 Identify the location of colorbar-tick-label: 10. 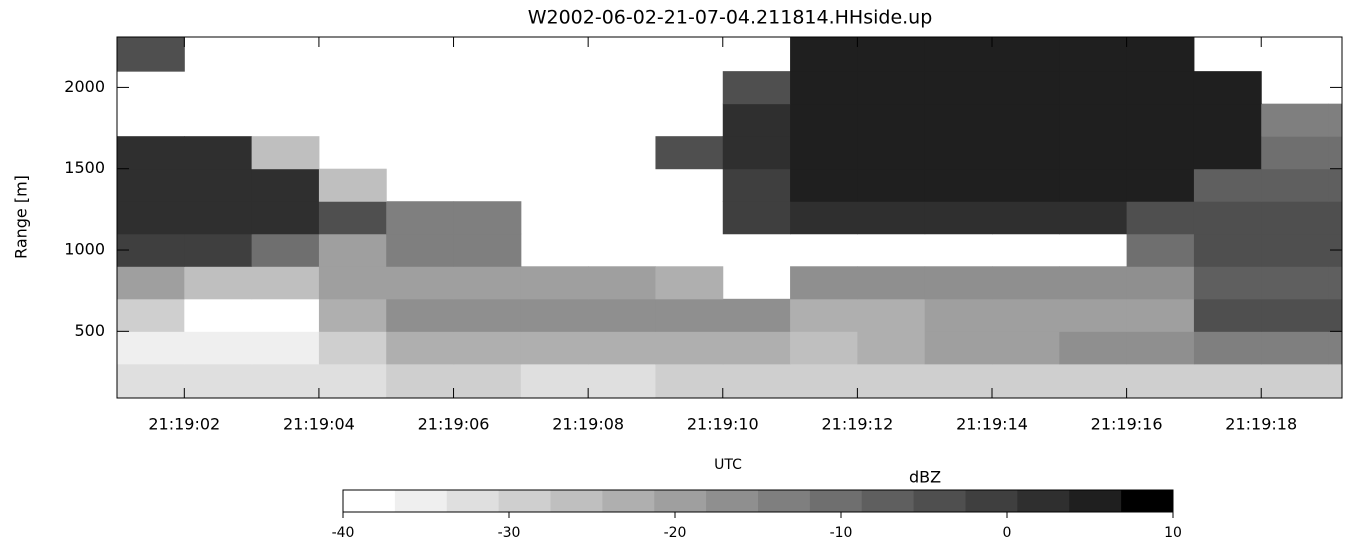
(1173, 533).